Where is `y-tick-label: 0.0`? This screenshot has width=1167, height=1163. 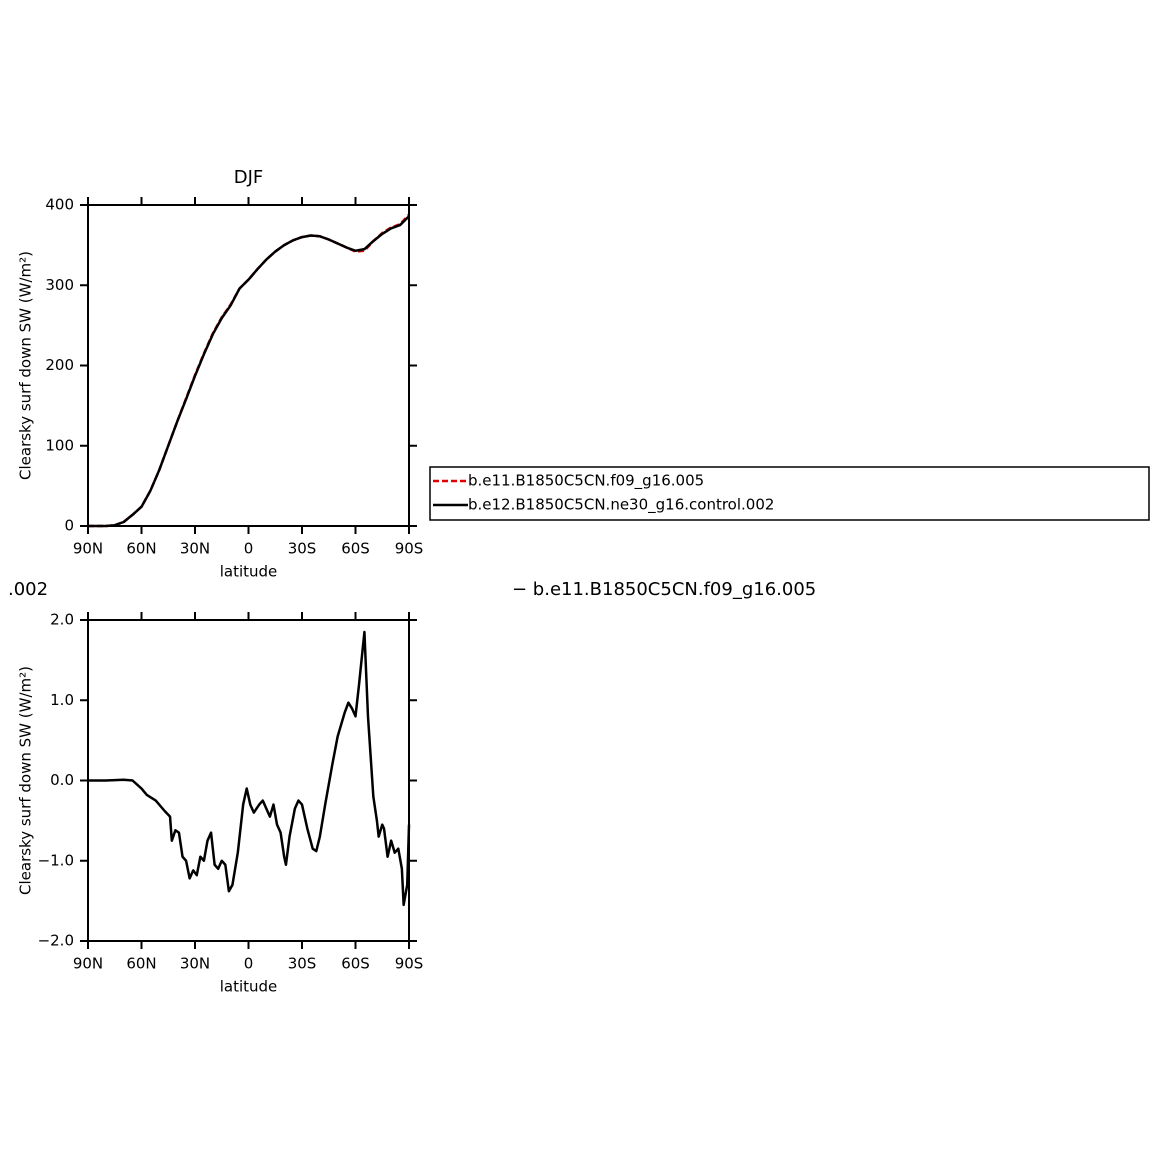
y-tick-label: 0.0 is located at coordinates (62, 780).